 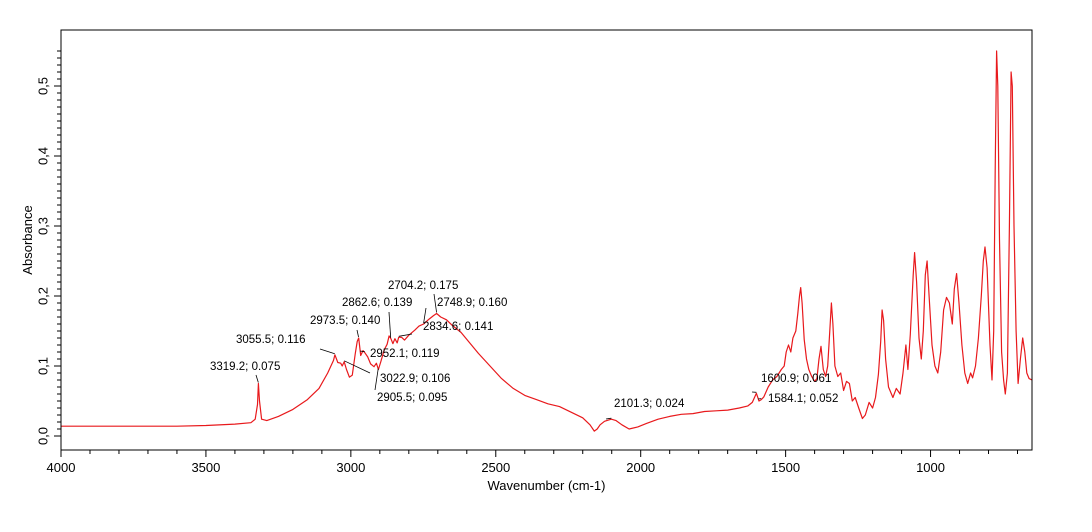 What do you see at coordinates (785, 467) in the screenshot?
I see `x-tick-label: 1500` at bounding box center [785, 467].